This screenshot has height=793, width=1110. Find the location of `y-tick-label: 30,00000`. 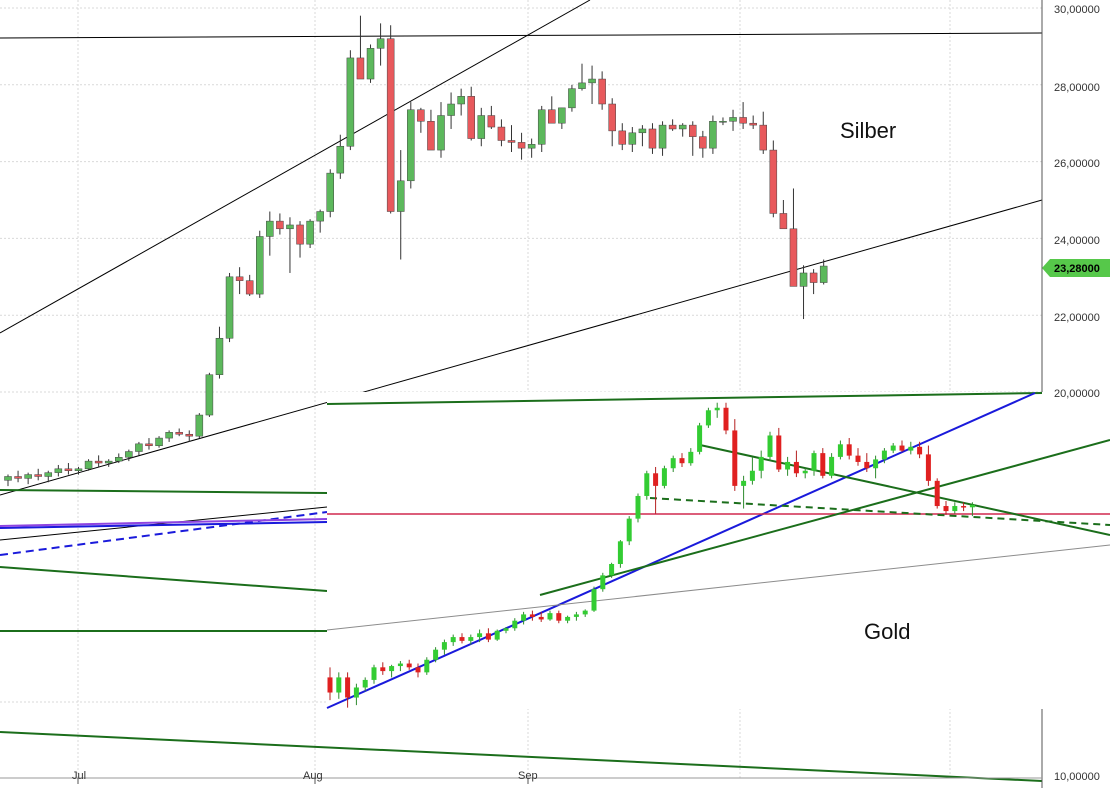

y-tick-label: 30,00000 is located at coordinates (1077, 10).